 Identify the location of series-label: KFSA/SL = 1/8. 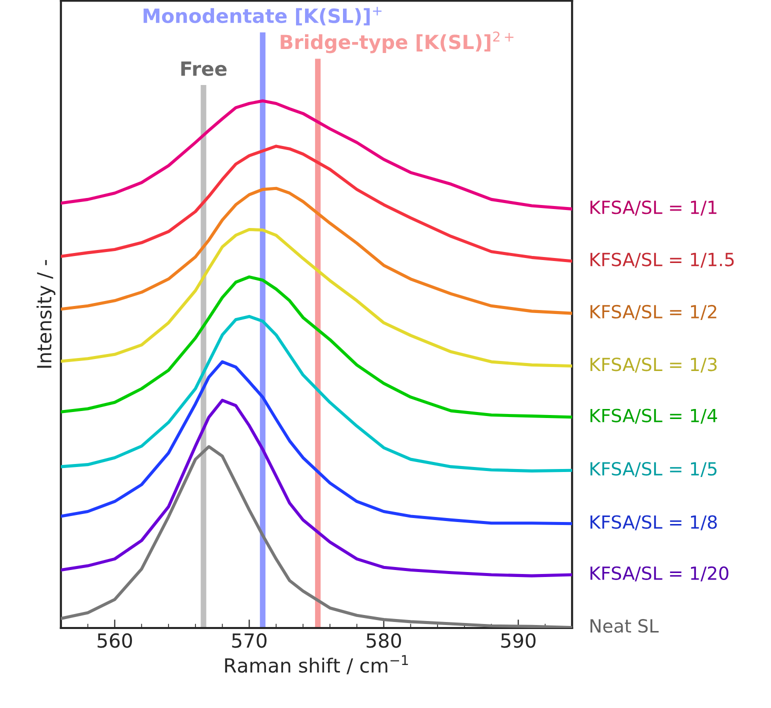
(653, 522).